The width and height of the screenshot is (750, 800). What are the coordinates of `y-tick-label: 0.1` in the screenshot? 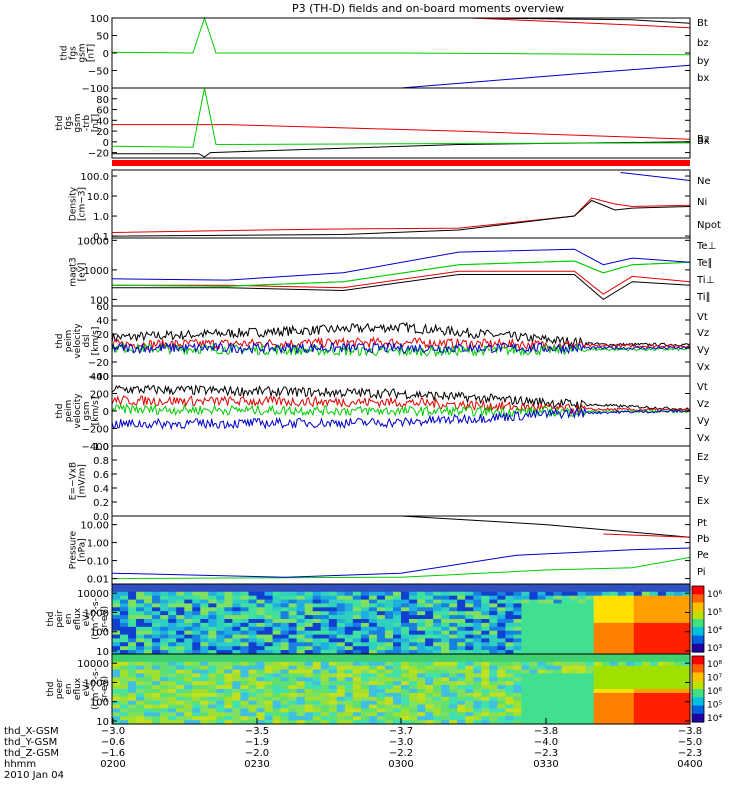 It's located at (101, 237).